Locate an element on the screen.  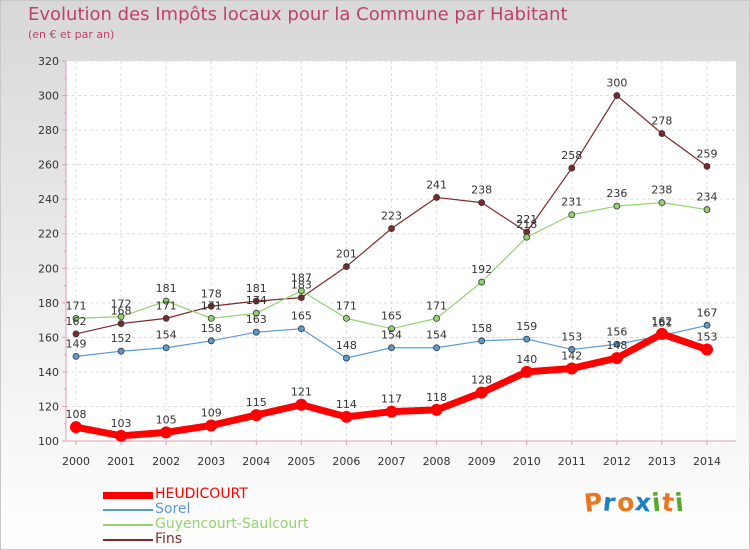
legend-swatch-heudicourt is located at coordinates (128, 495).